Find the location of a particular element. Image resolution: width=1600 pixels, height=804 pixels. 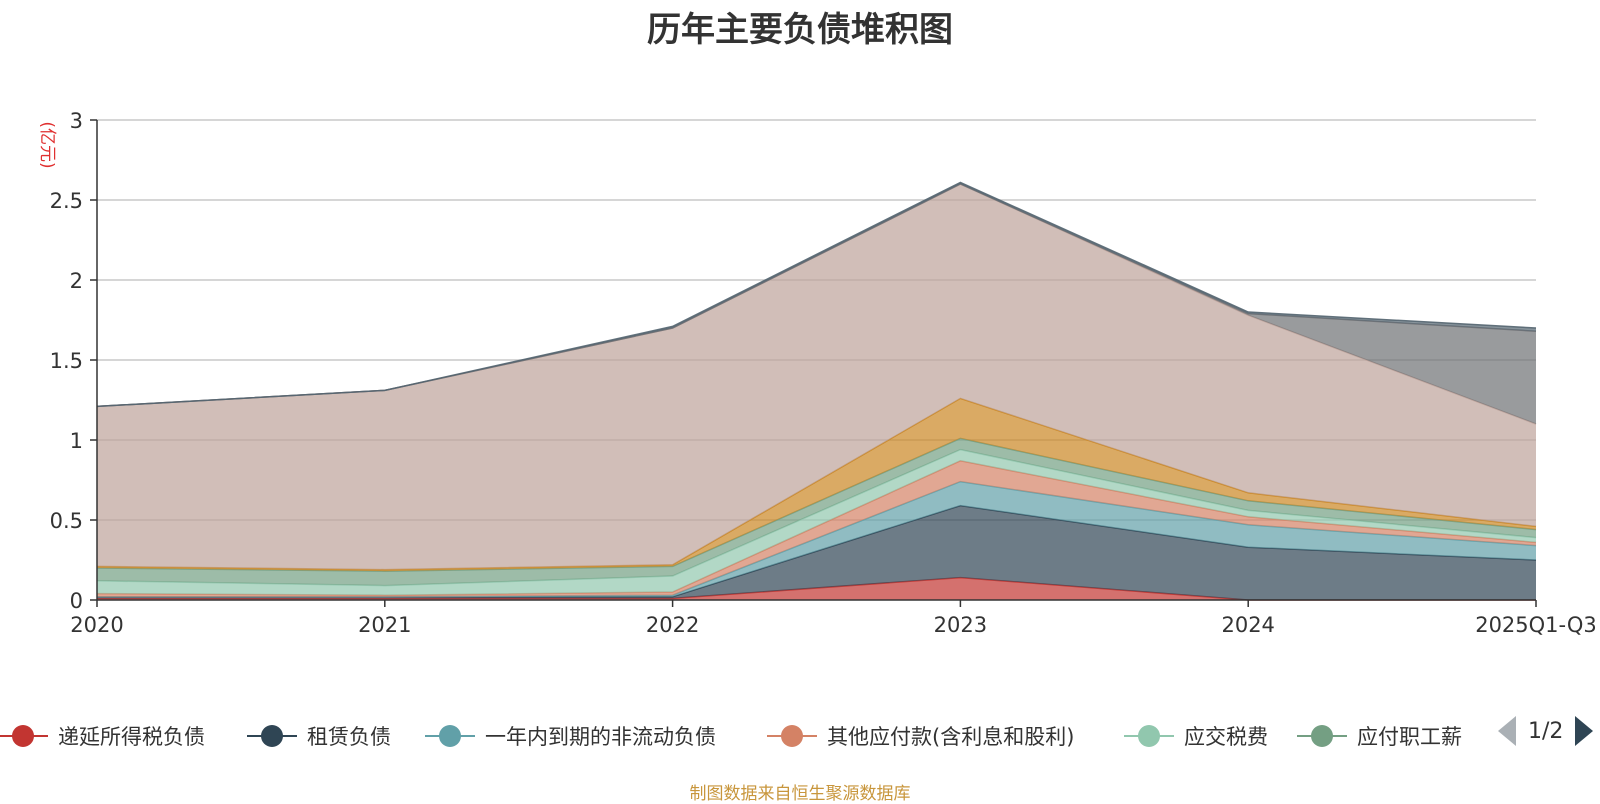

y-tick-label: 2 is located at coordinates (76, 281).